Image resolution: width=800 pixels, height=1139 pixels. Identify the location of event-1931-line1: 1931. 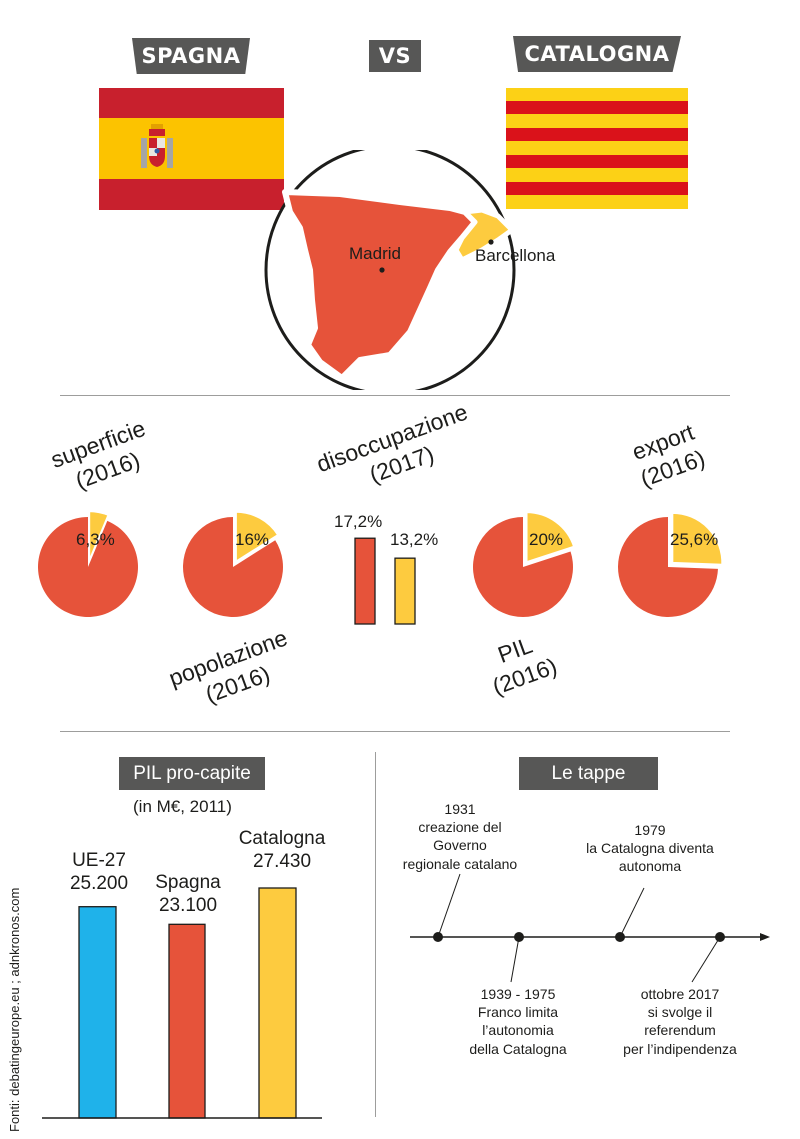
(460, 809).